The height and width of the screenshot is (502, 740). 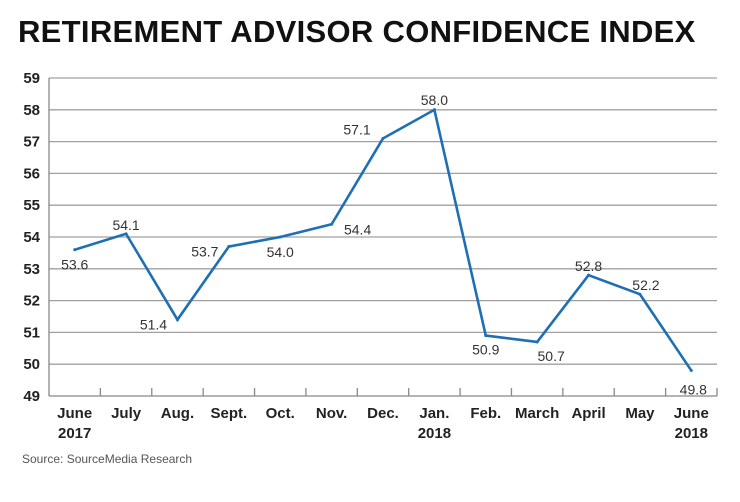 What do you see at coordinates (31, 396) in the screenshot?
I see `y-tick-label: 49` at bounding box center [31, 396].